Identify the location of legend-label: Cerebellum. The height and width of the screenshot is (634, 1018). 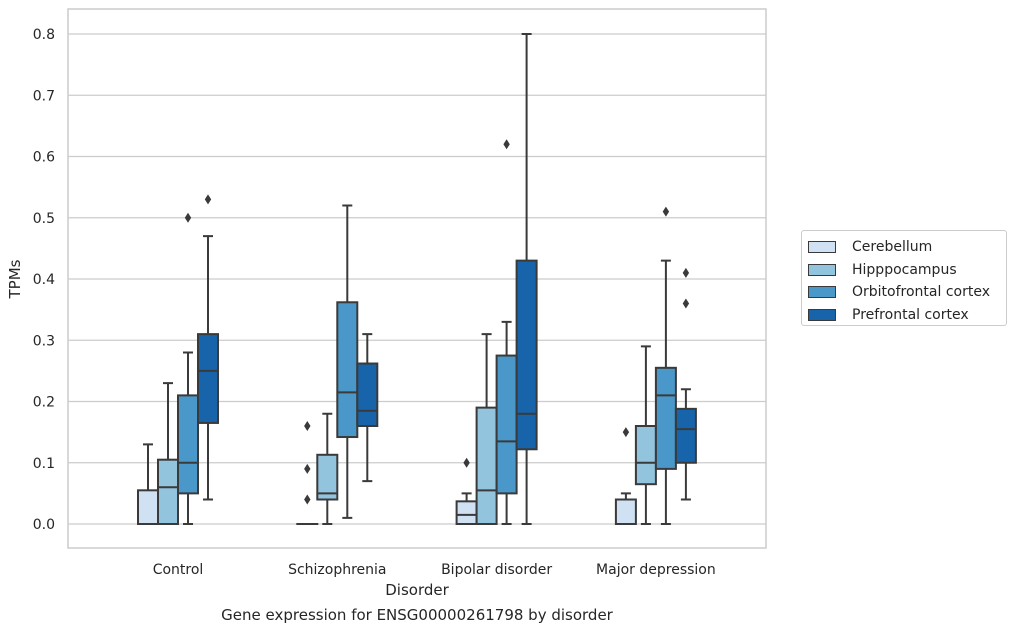
(892, 247).